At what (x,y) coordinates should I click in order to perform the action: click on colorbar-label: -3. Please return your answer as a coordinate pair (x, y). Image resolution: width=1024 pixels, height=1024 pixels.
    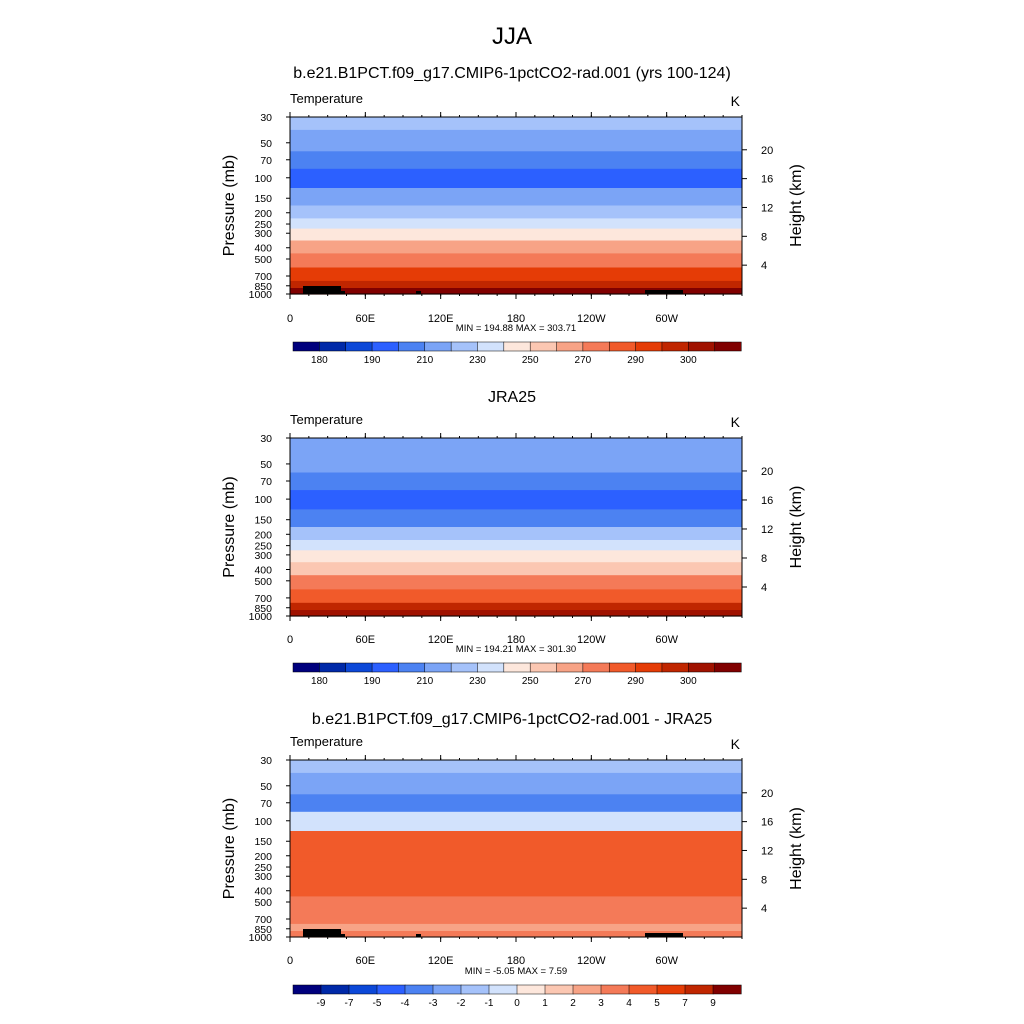
    Looking at the image, I should click on (433, 1003).